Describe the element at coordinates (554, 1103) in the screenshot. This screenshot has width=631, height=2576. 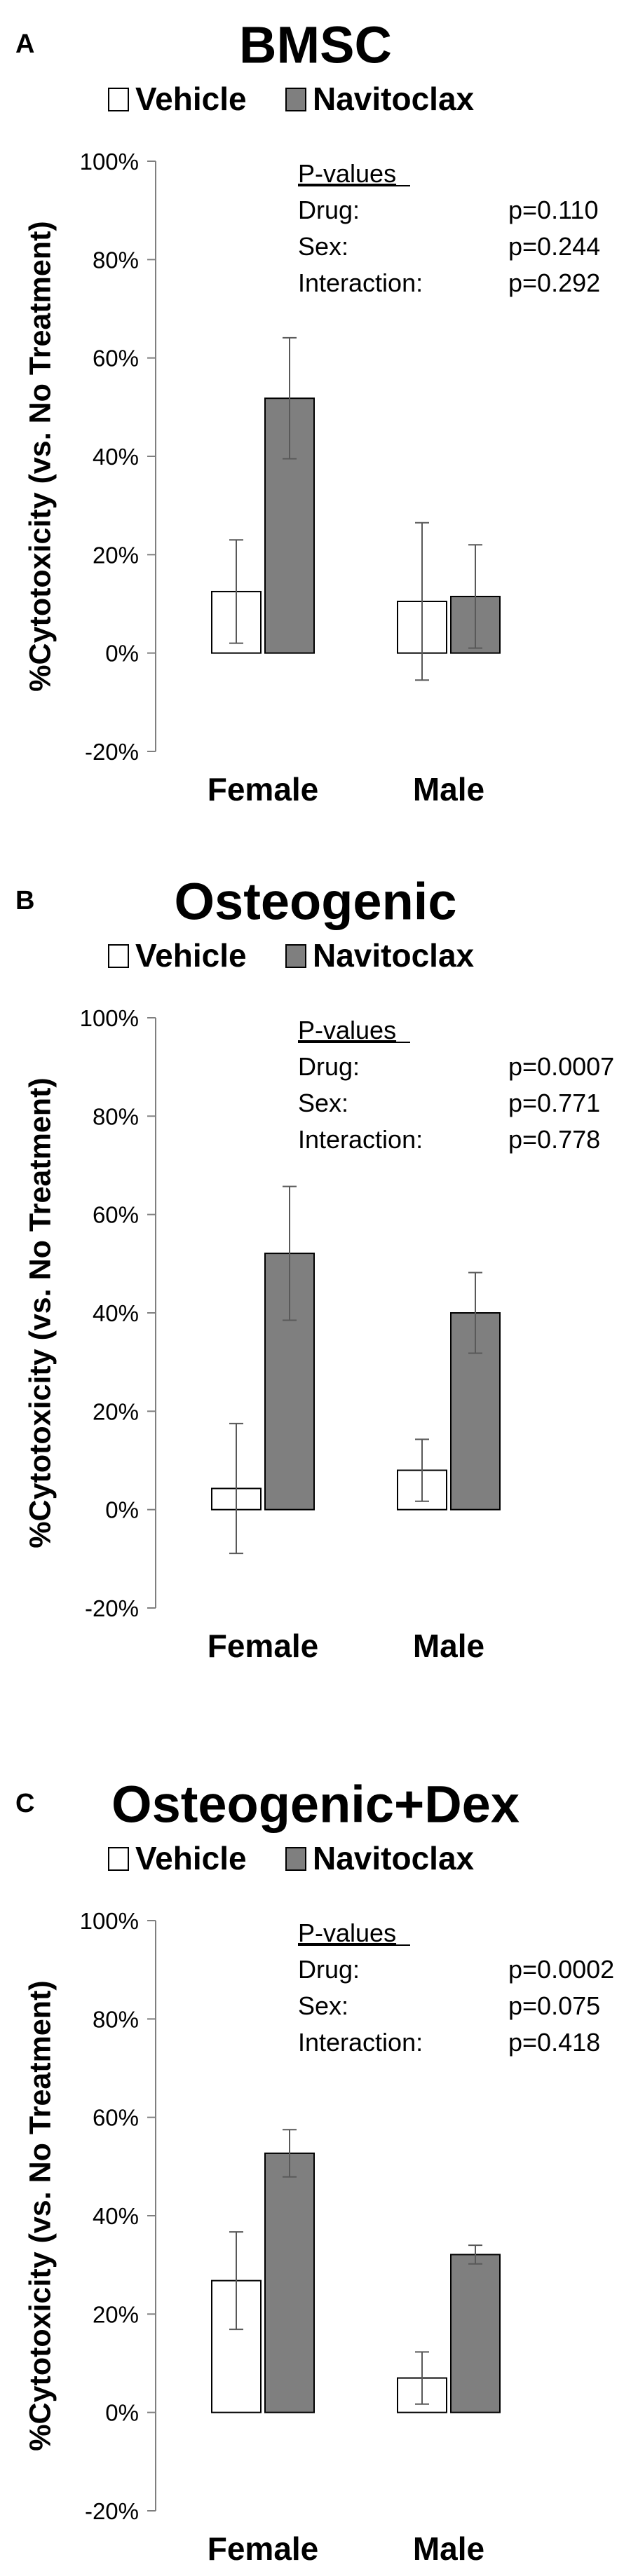
I see `pvalue-value: p=0.771` at that location.